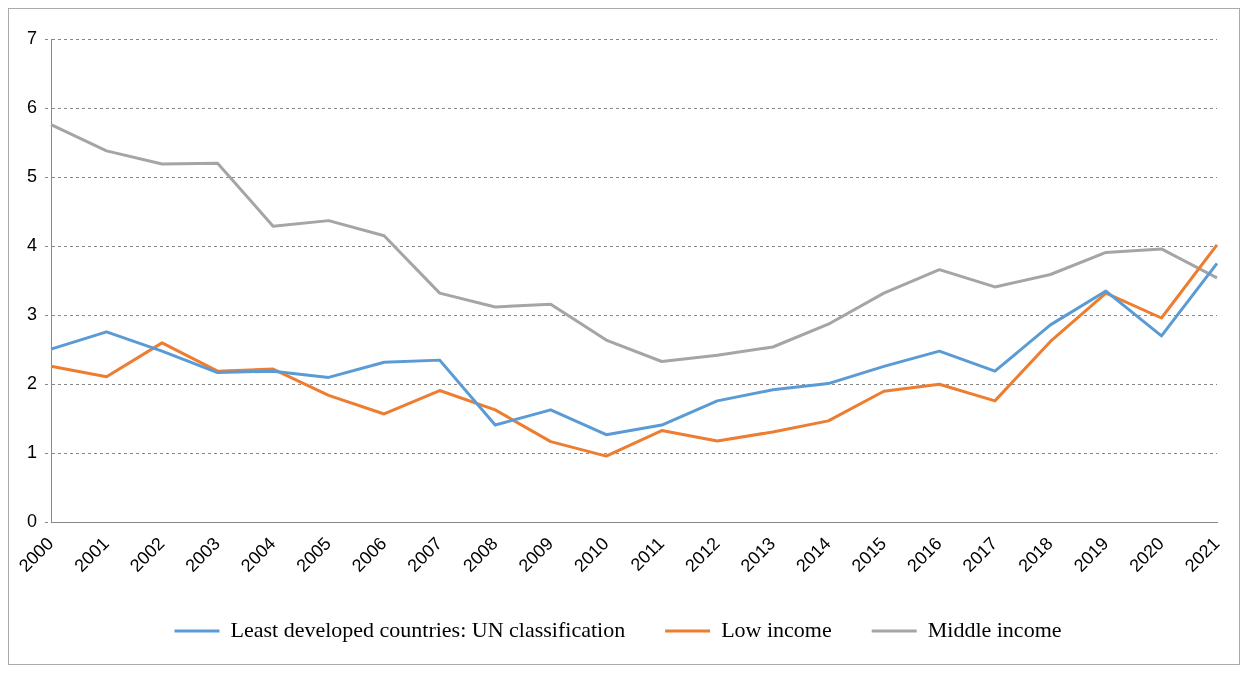 The height and width of the screenshot is (673, 1245). What do you see at coordinates (32, 521) in the screenshot?
I see `y-tick-label: 0` at bounding box center [32, 521].